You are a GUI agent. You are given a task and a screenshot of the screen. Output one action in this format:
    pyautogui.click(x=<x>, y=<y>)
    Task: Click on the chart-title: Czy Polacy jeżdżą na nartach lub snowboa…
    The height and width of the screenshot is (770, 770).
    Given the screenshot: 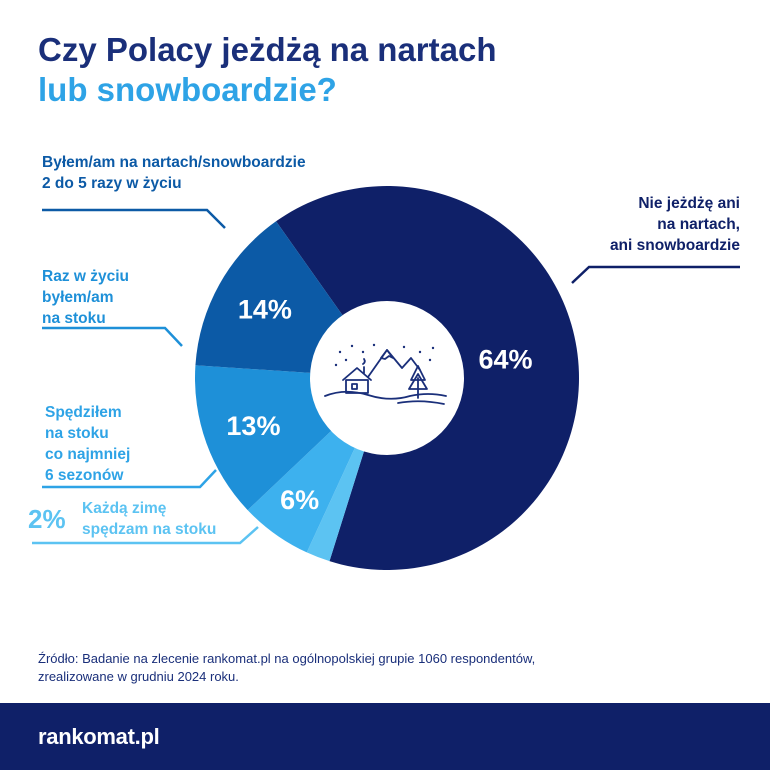 What is the action you would take?
    pyautogui.click(x=267, y=70)
    